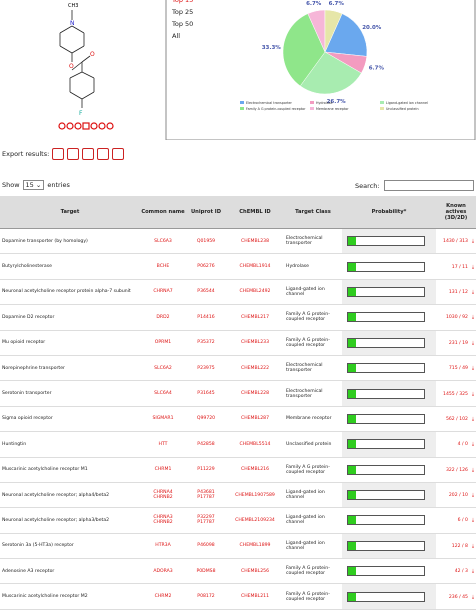 This screenshot has width=476, height=610. What do you see at coordinates (206, 343) in the screenshot?
I see `uniprot-id: P35372` at bounding box center [206, 343].